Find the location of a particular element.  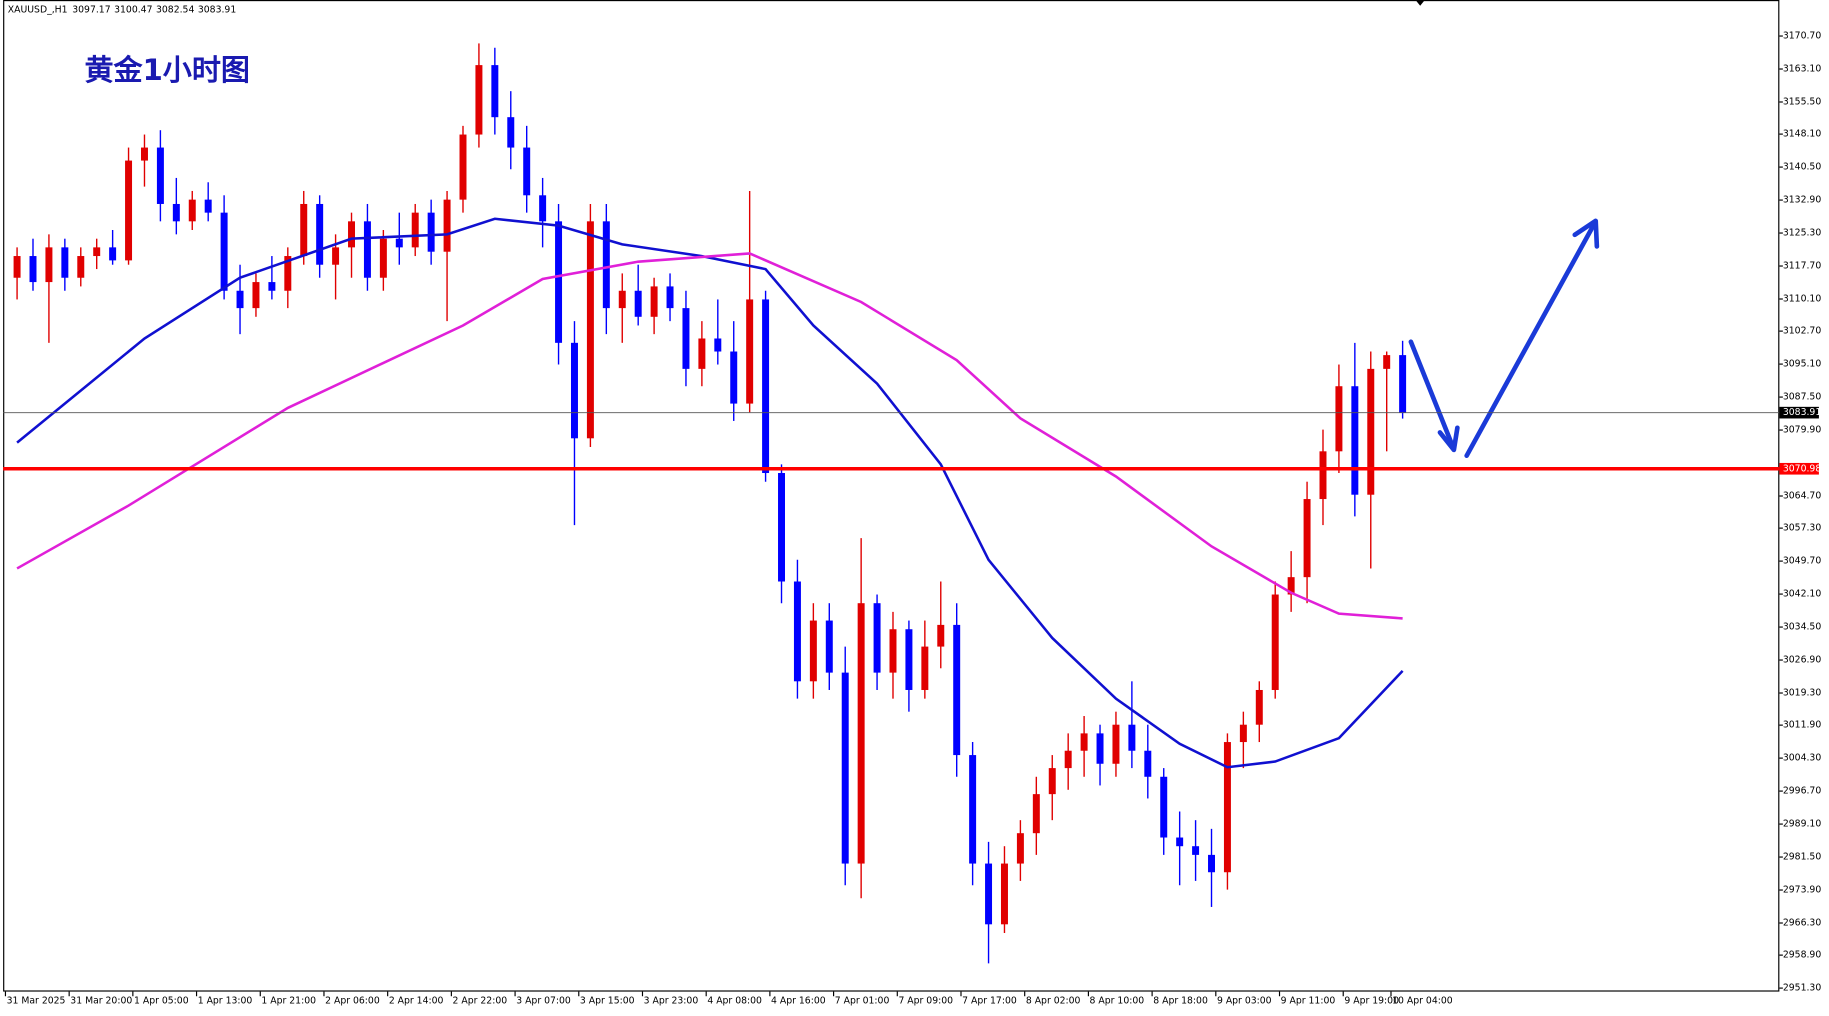

x-tick-label: 9 Apr 11:00 is located at coordinates (1308, 1000).